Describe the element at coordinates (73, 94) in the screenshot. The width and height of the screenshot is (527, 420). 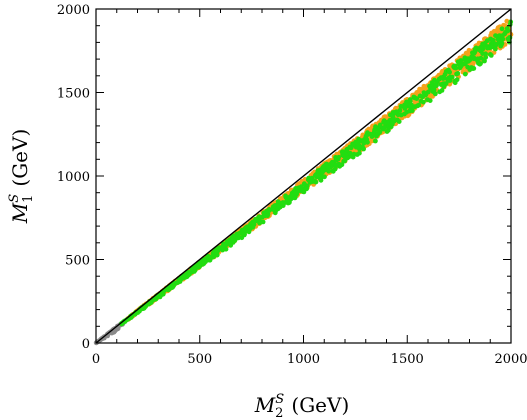
I see `y-tick-label: 1500` at that location.